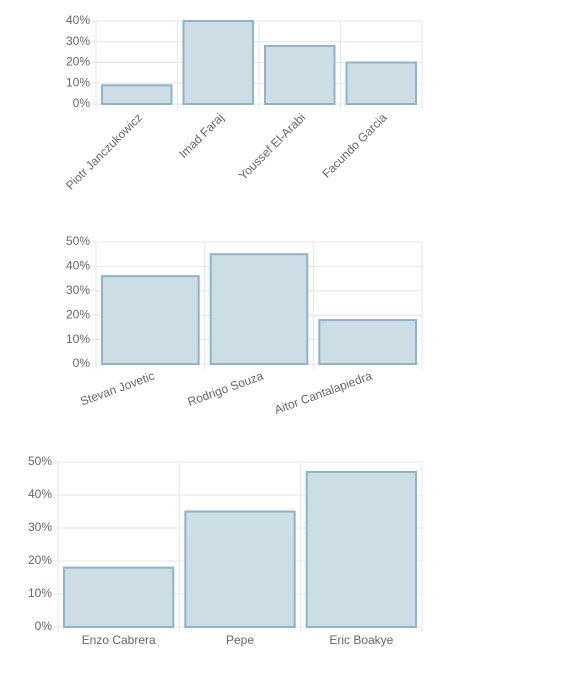  Describe the element at coordinates (226, 389) in the screenshot. I see `x-tick-label: Rodrigo Souza` at that location.